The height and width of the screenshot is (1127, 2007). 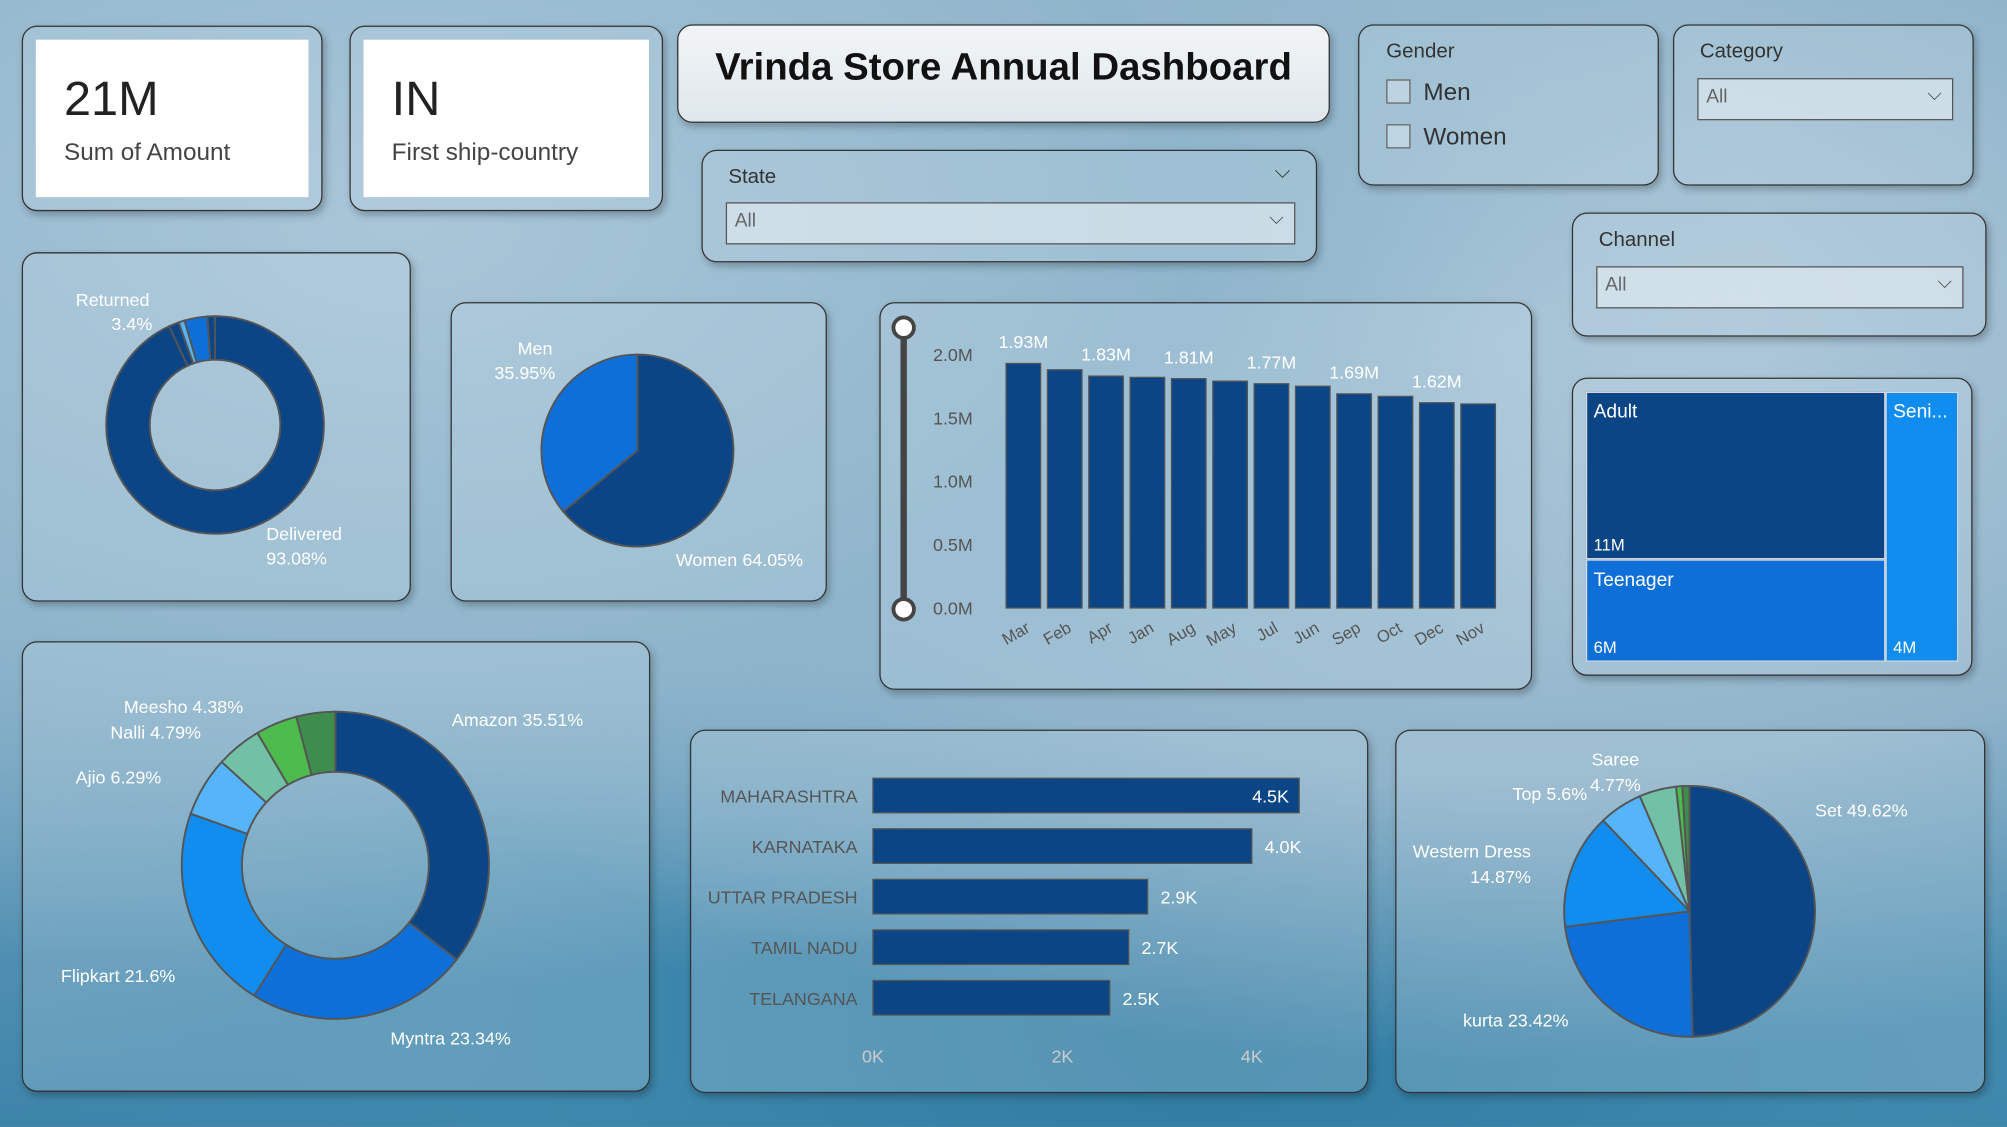 I want to click on y-tick-label: 1.0M, so click(x=953, y=482).